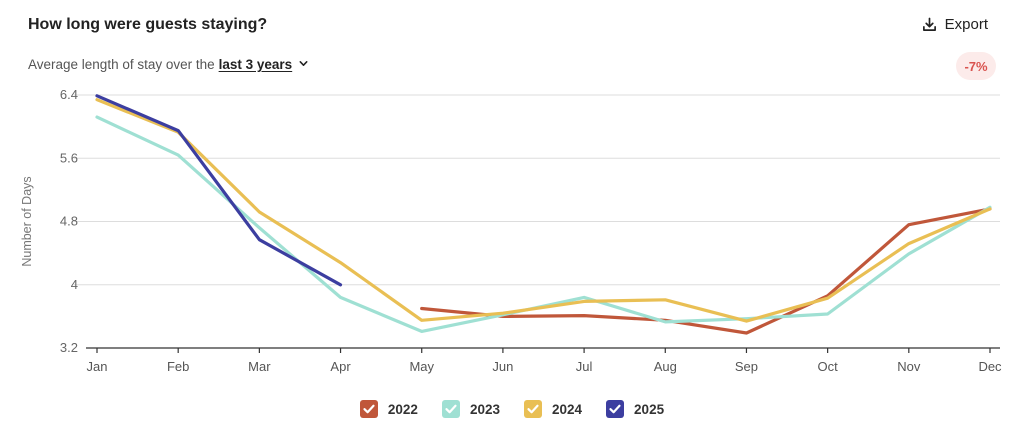 The width and height of the screenshot is (1024, 445). Describe the element at coordinates (97, 366) in the screenshot. I see `x-tick-label: Jan` at that location.